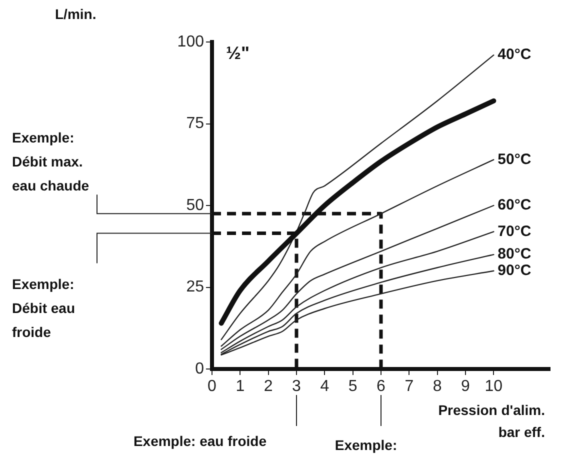  I want to click on annotation: ½", so click(238, 52).